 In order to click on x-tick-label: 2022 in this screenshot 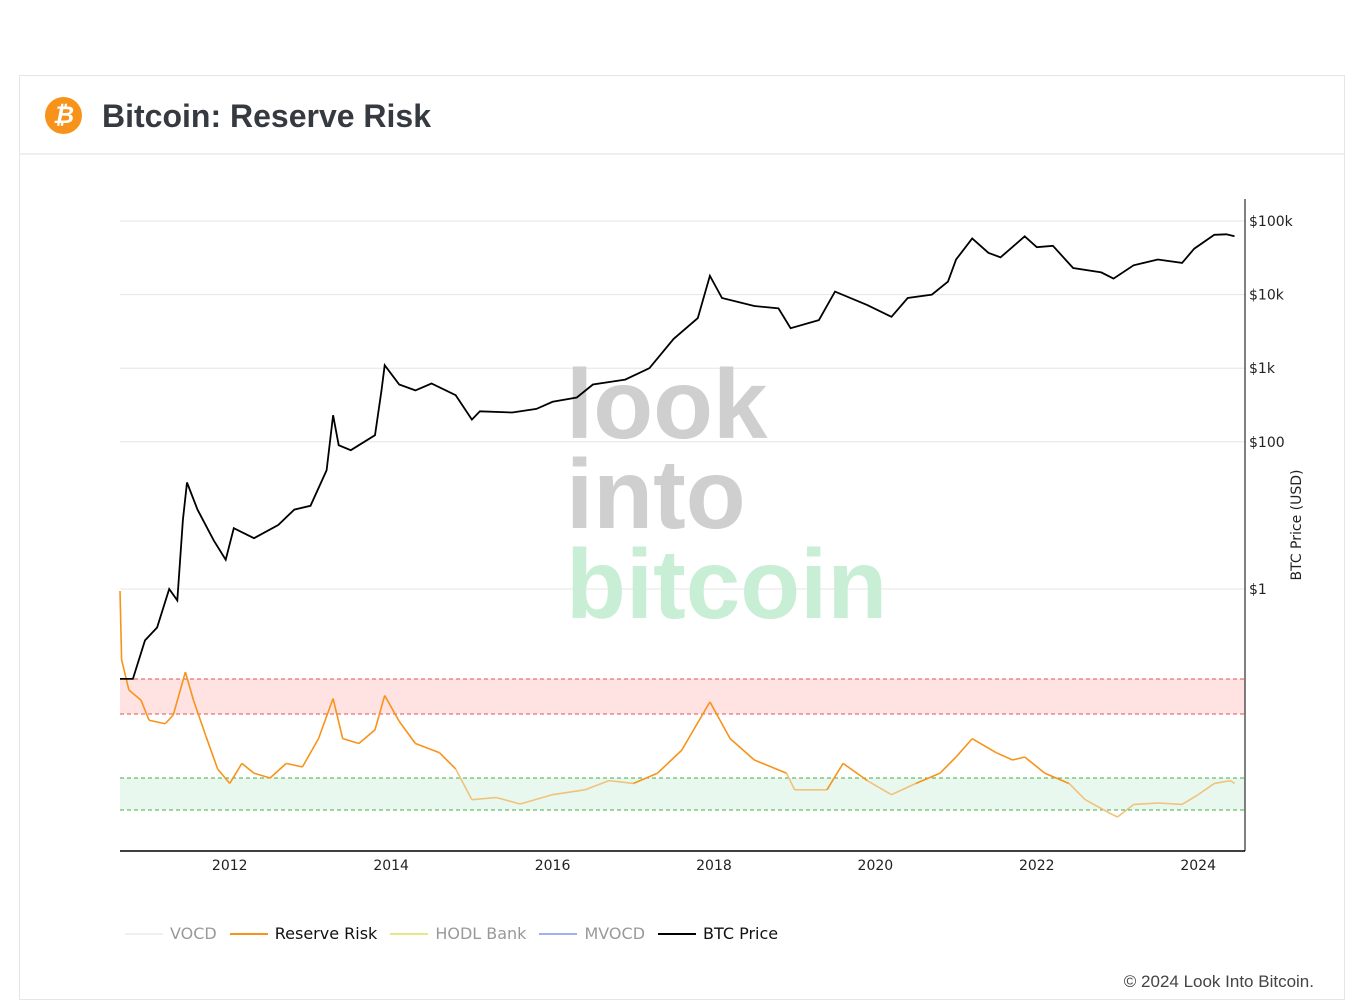, I will do `click(1037, 866)`.